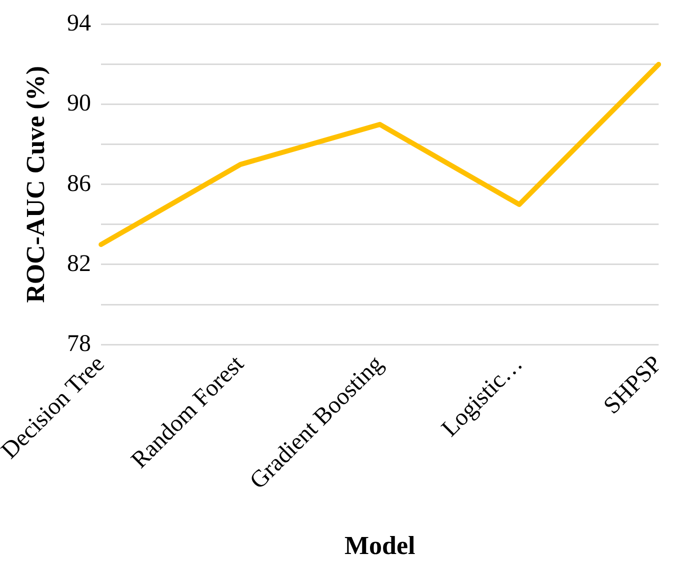 This screenshot has width=685, height=567. Describe the element at coordinates (79, 23) in the screenshot. I see `y-tick-label: 94` at that location.